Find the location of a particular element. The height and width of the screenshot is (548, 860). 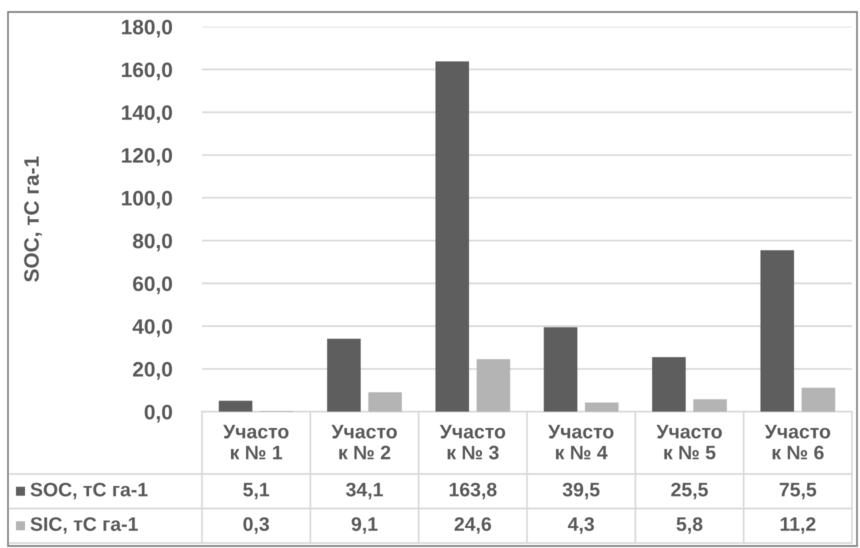

data-label: 5,8 is located at coordinates (689, 525).